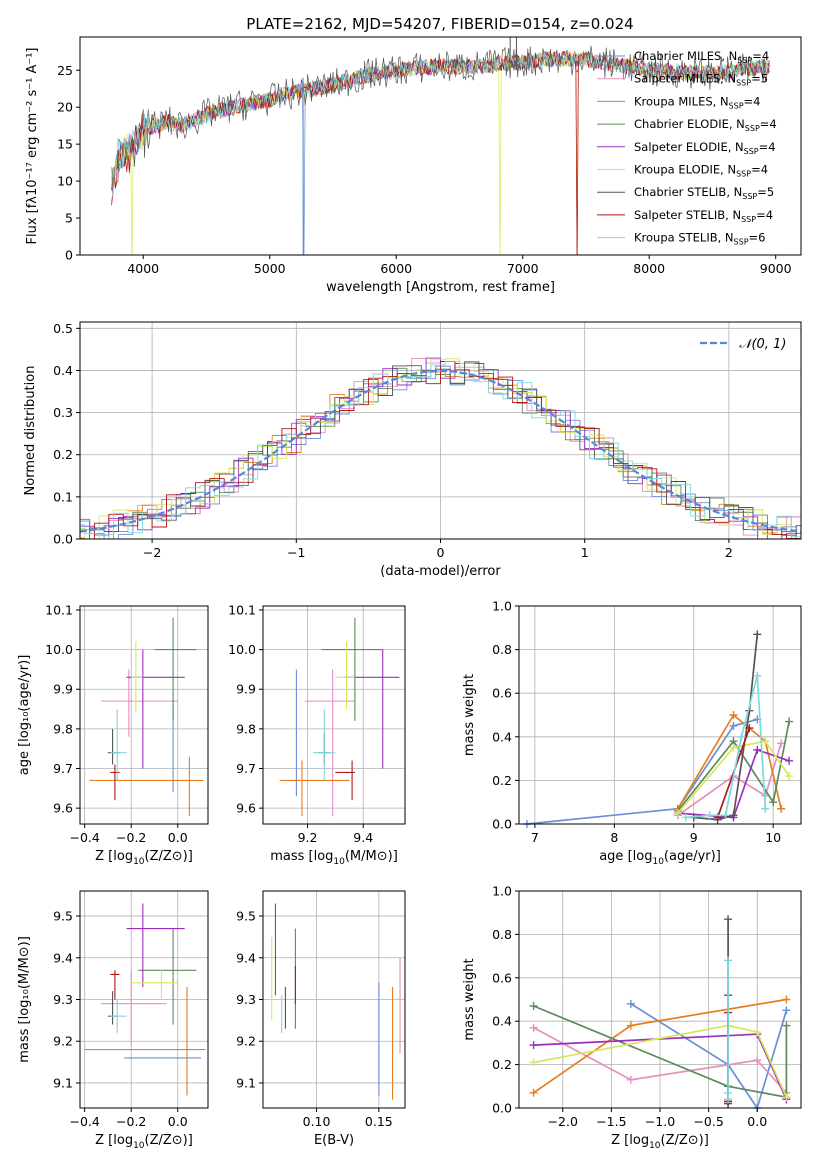 Image resolution: width=819 pixels, height=1170 pixels. What do you see at coordinates (728, 919) in the screenshot?
I see `weight-marker-chabrier-stelib` at bounding box center [728, 919].